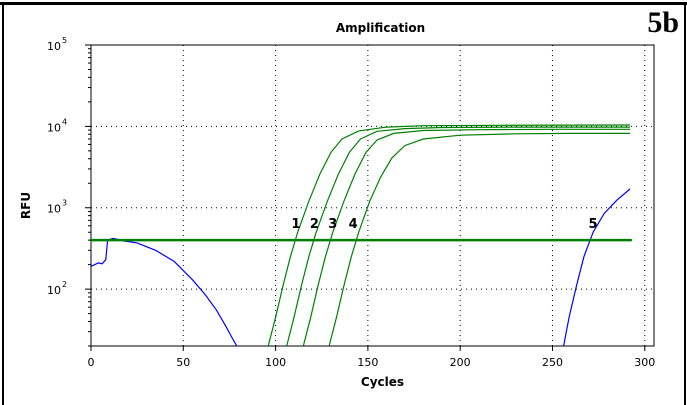  I want to click on top-border, so click(343, 3).